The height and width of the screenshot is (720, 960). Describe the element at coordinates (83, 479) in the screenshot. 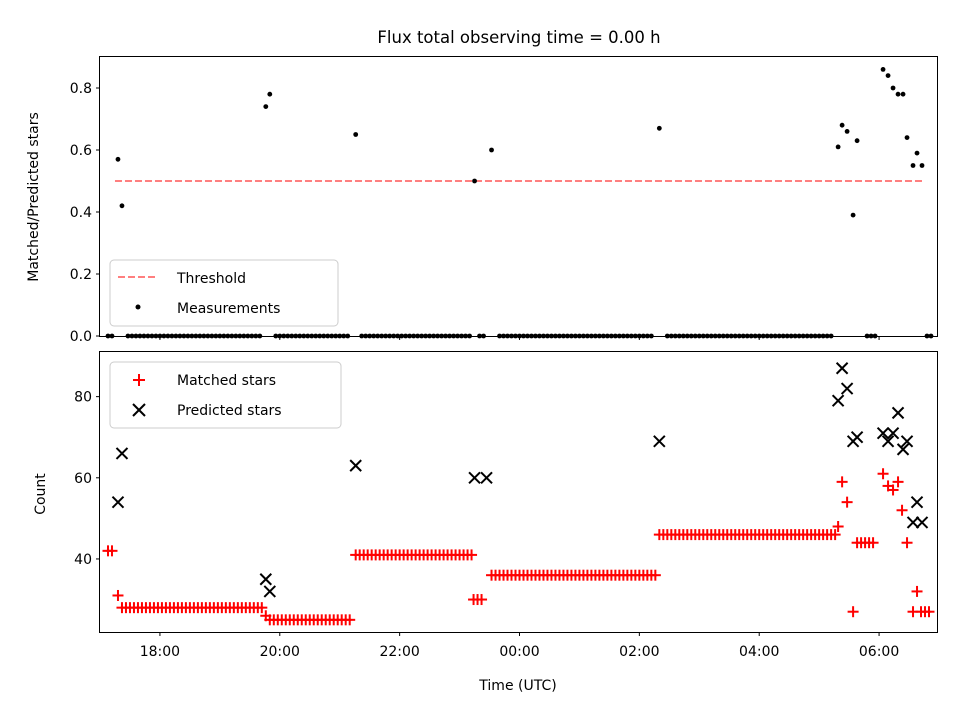

I see `bottom-y-tick-label: 60` at that location.